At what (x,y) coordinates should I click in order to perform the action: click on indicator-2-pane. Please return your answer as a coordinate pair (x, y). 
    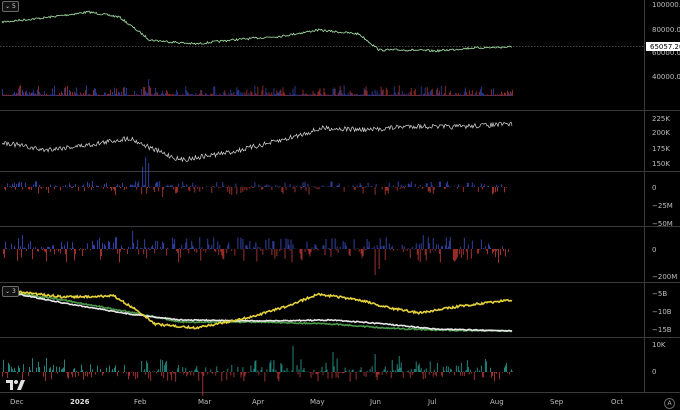
    Looking at the image, I should click on (255, 177).